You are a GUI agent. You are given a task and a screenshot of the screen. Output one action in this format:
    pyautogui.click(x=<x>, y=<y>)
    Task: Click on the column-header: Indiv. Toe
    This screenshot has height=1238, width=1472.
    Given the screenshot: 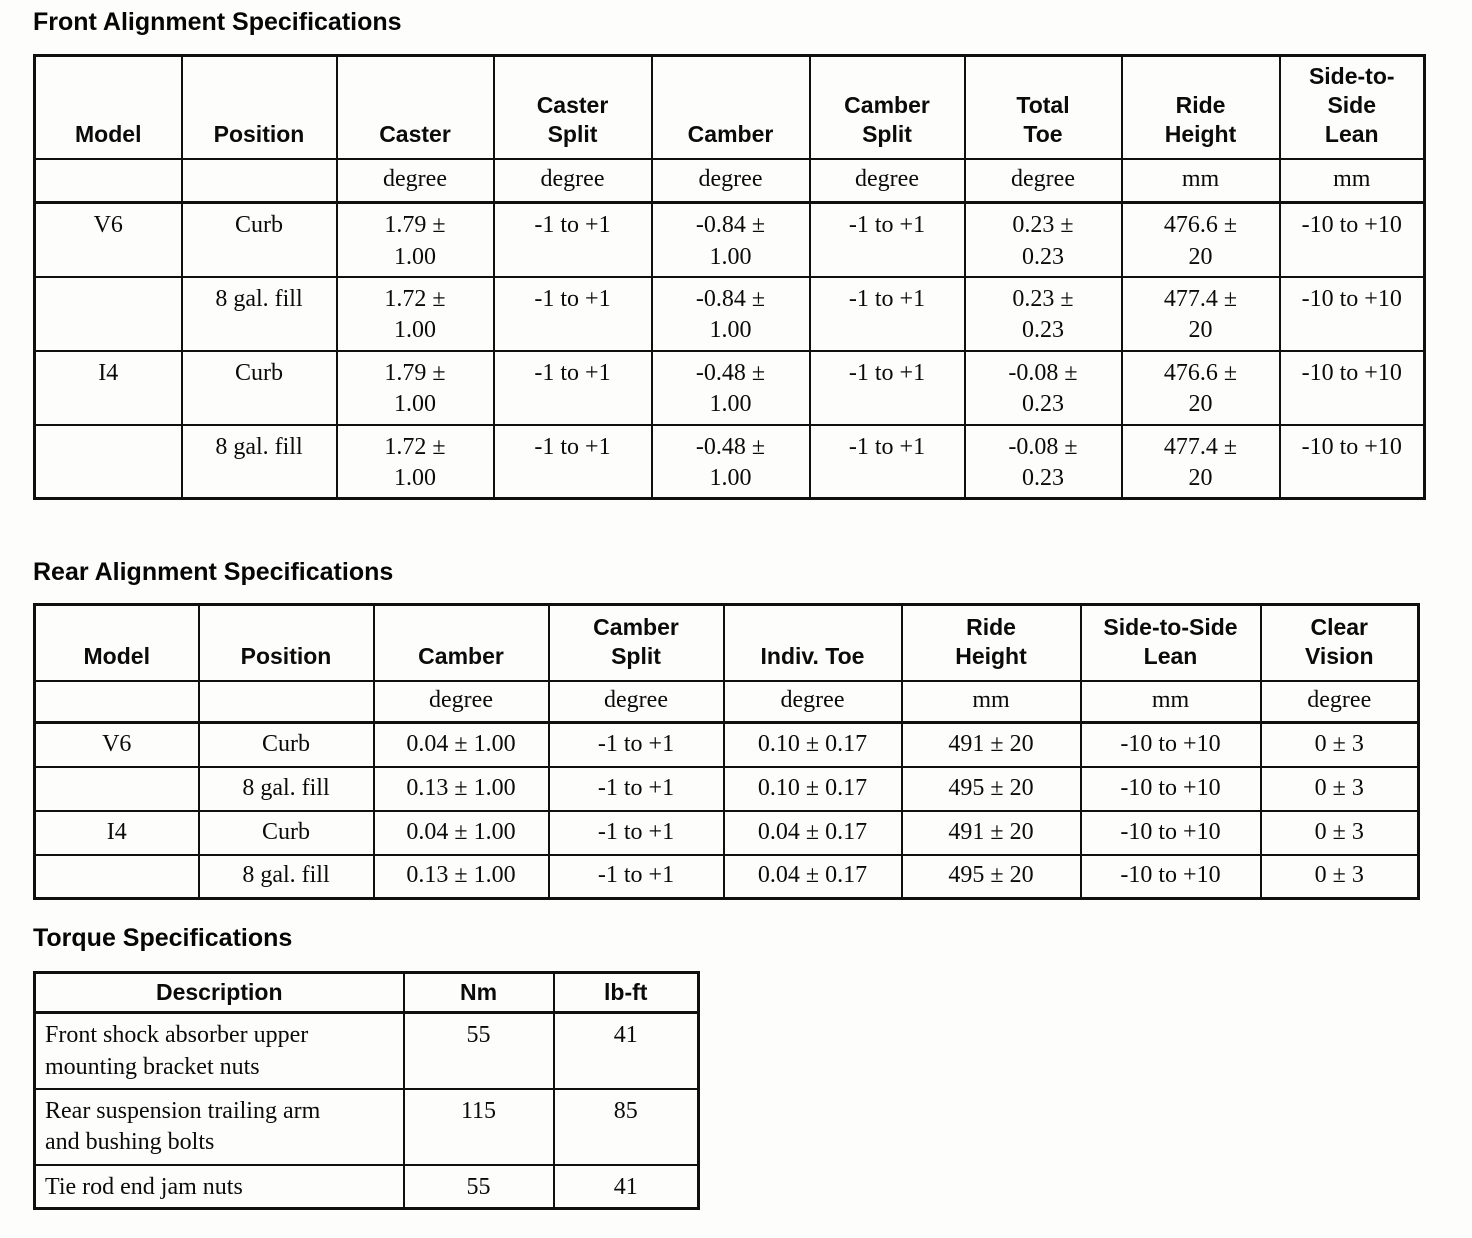 What is the action you would take?
    pyautogui.click(x=812, y=642)
    